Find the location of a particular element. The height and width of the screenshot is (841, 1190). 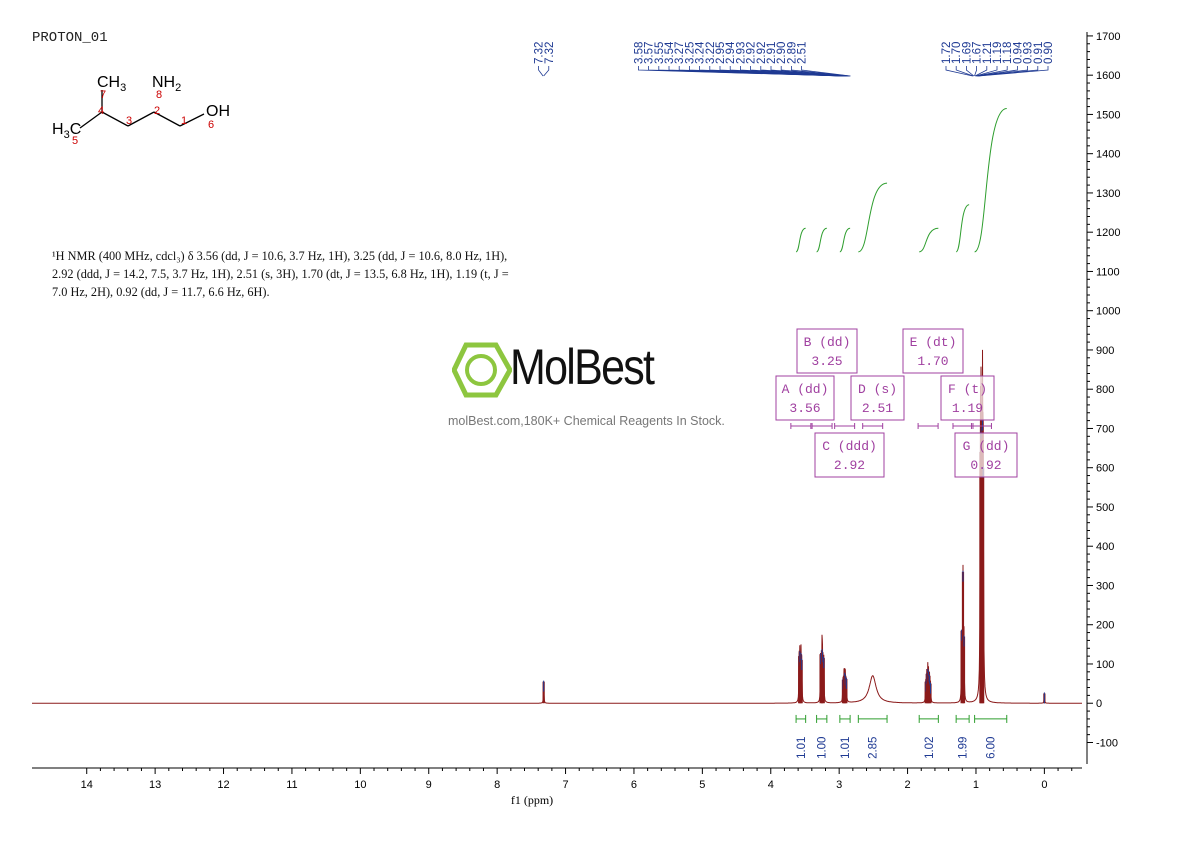

atom-number-8: 8 is located at coordinates (159, 95).